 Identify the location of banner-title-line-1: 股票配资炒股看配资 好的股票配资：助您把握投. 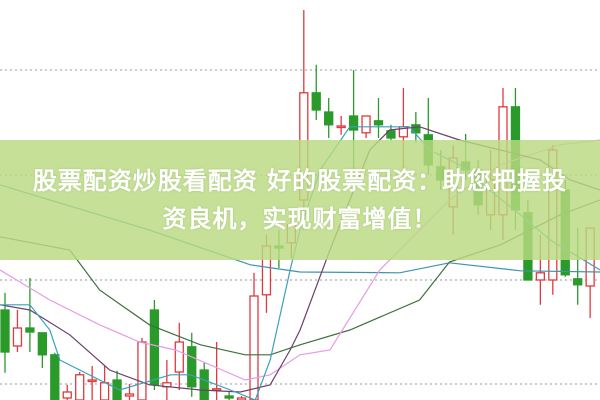
(300, 181).